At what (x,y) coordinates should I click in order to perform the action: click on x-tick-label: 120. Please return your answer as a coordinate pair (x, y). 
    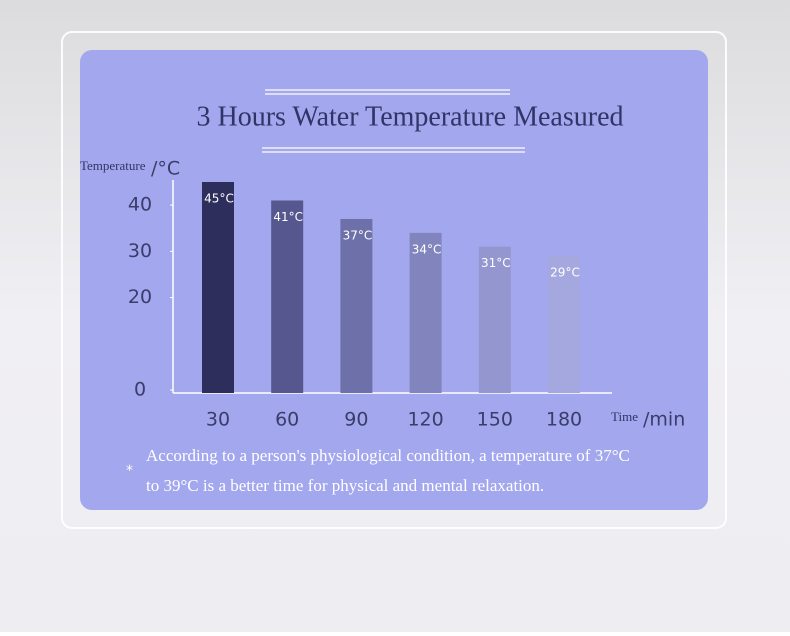
    Looking at the image, I should click on (425, 420).